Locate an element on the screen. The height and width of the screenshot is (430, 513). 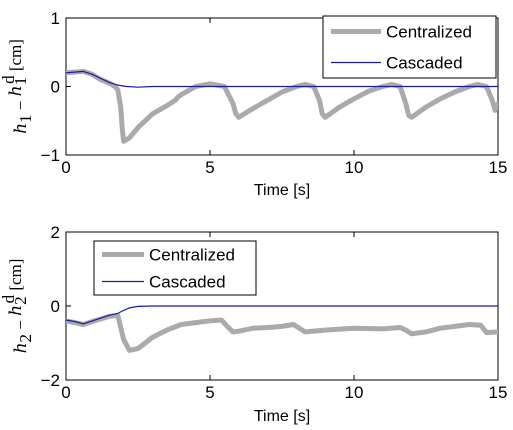
y-tick-label: −1 is located at coordinates (50, 155).